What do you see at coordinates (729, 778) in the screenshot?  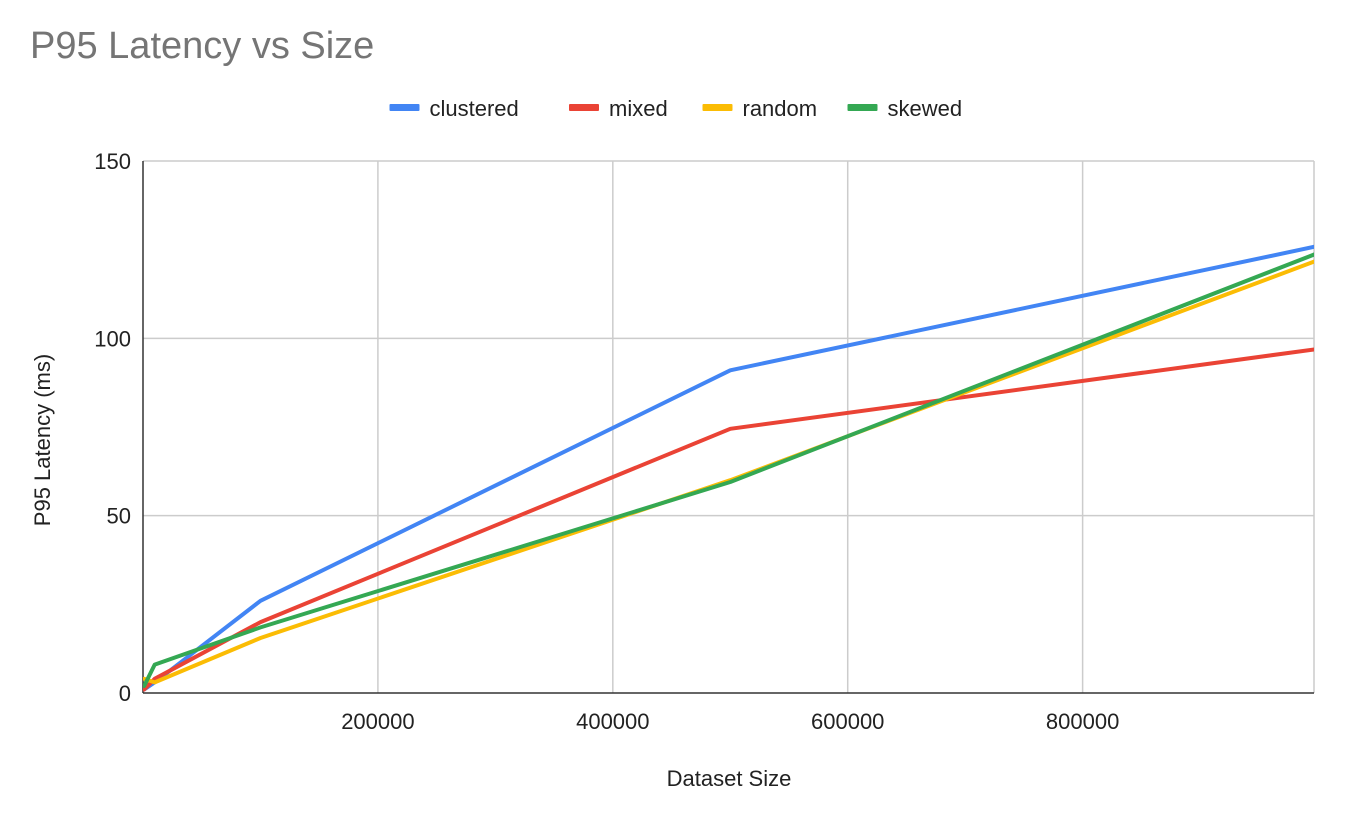 I see `x-axis-label: Dataset Size` at bounding box center [729, 778].